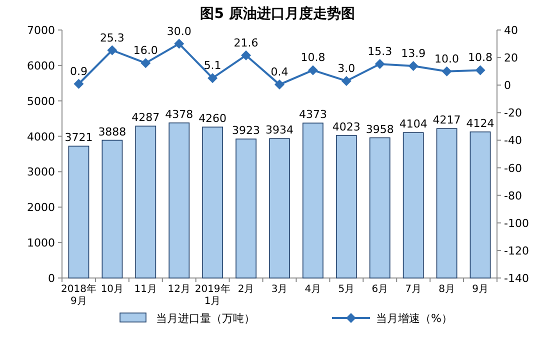 The height and width of the screenshot is (346, 555). I want to click on data-label: 4260, so click(212, 119).